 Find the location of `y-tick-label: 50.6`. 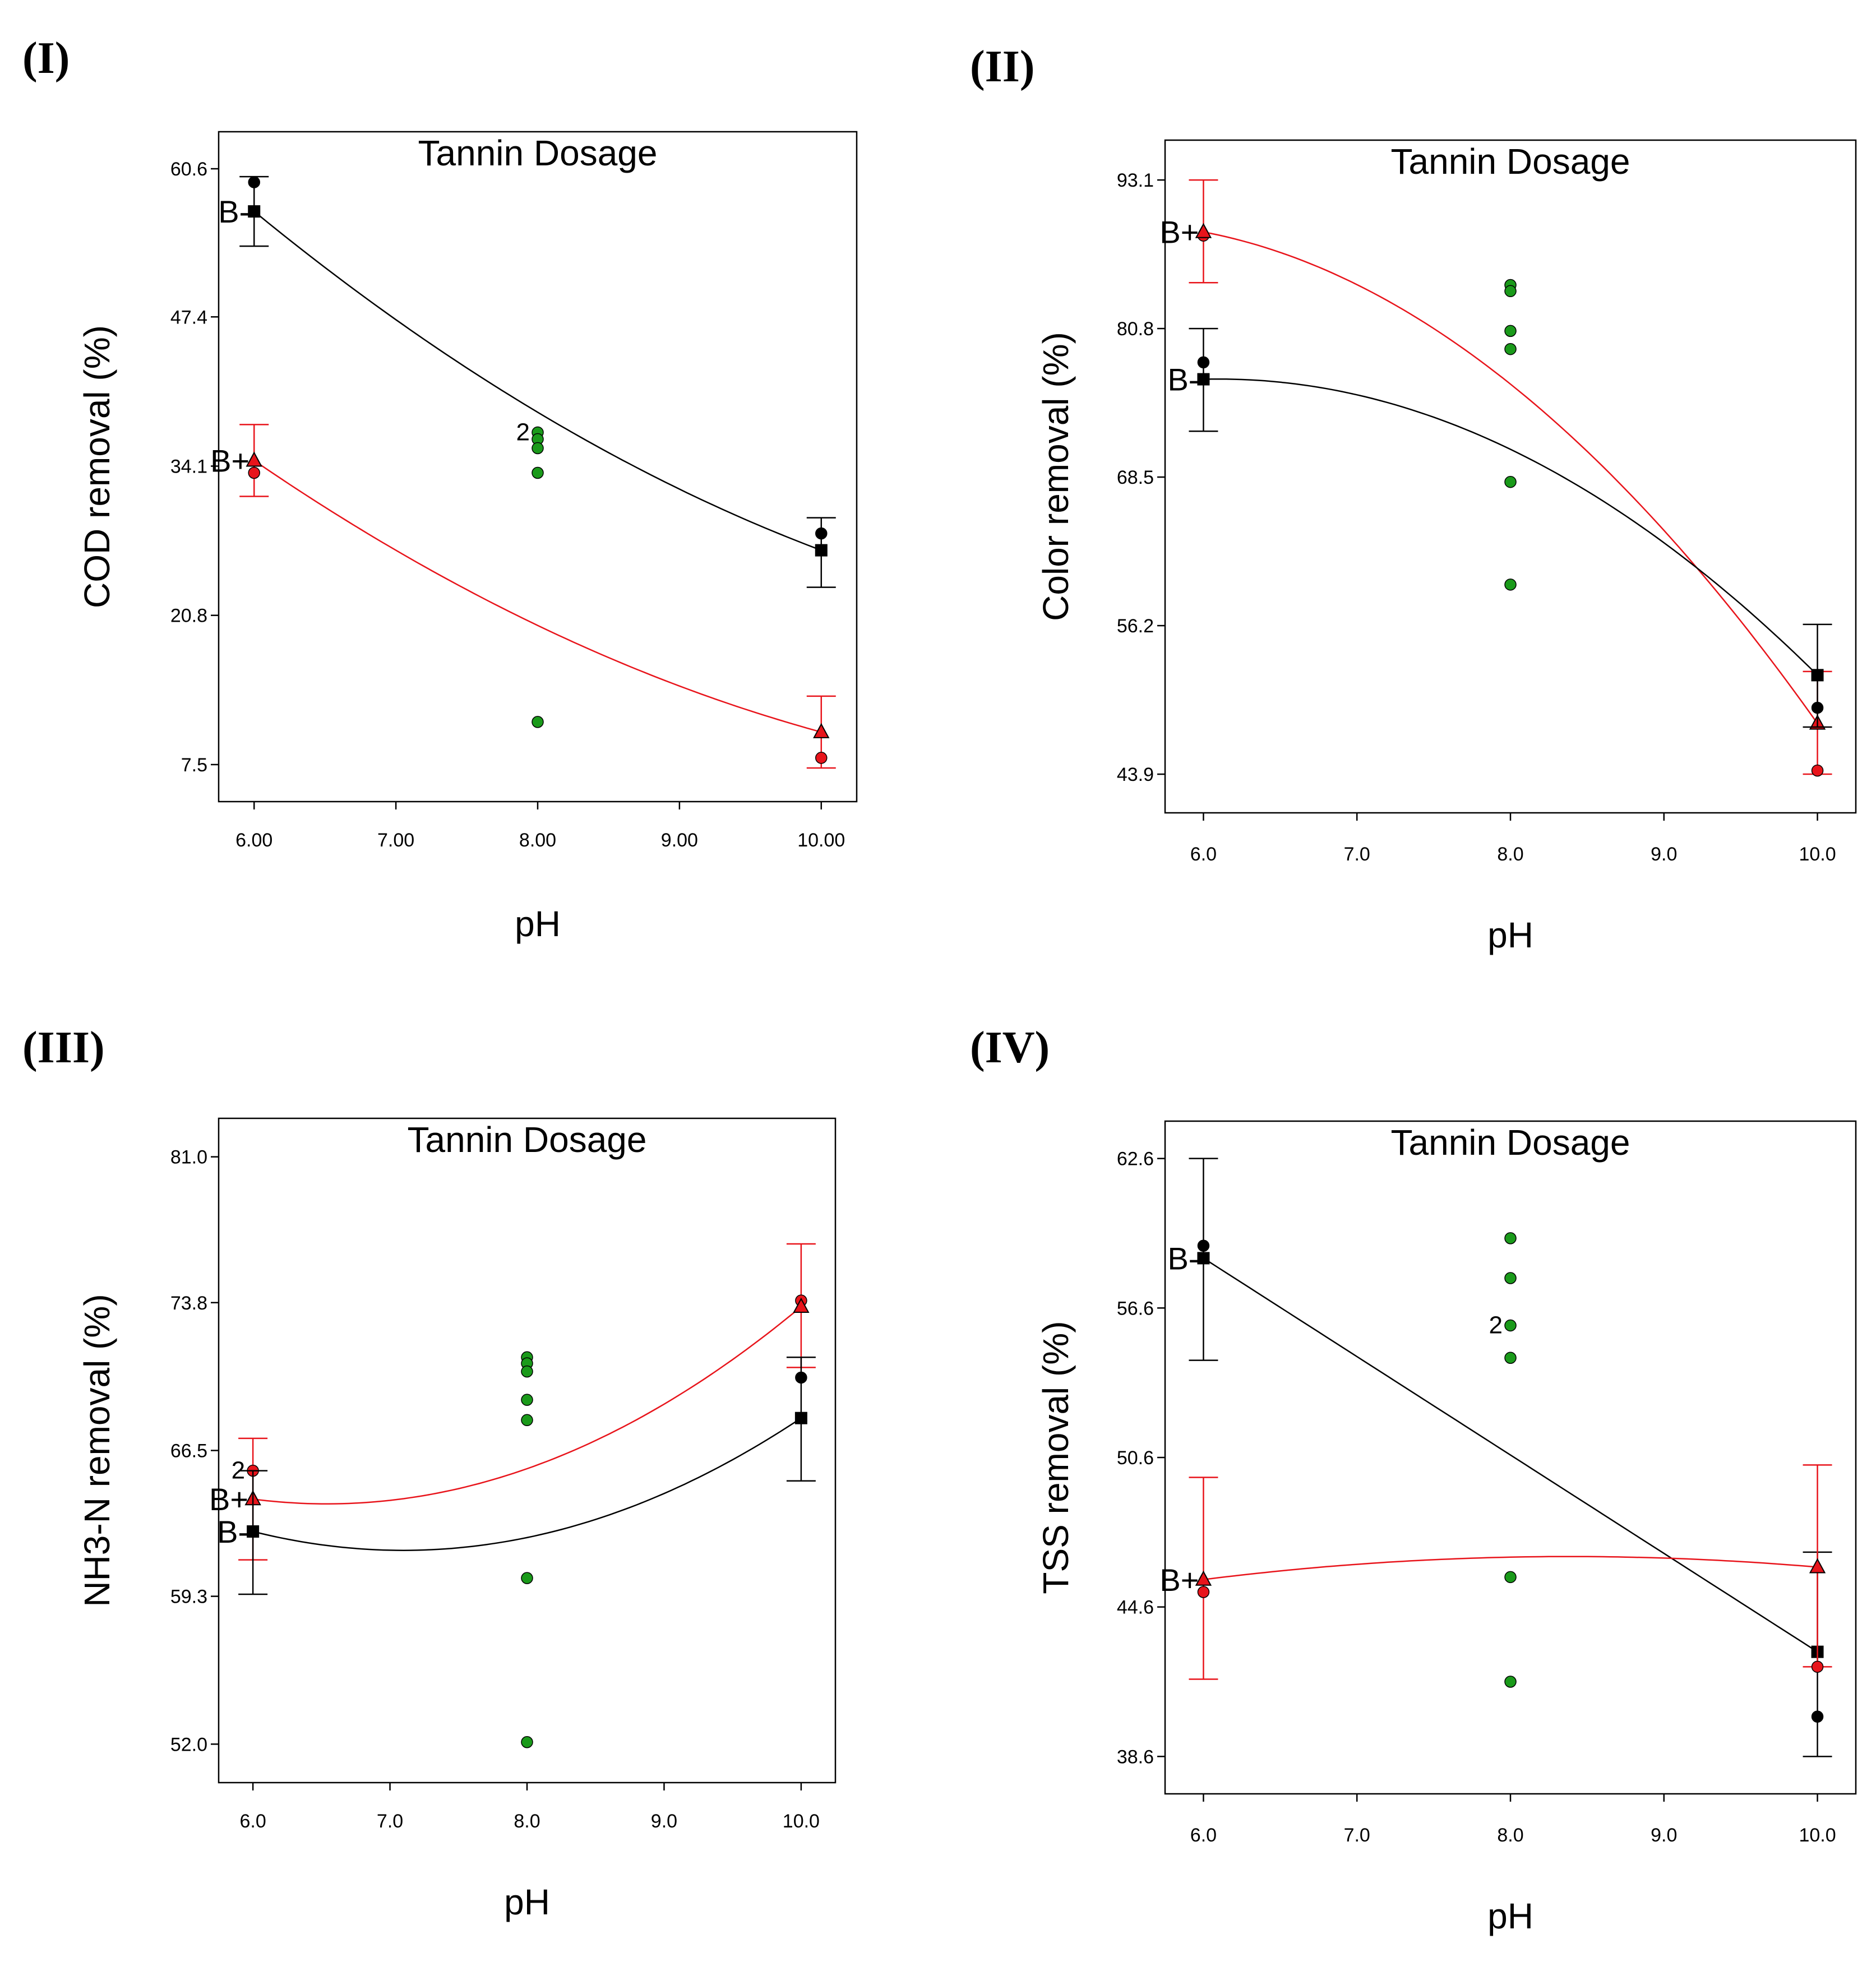

y-tick-label: 50.6 is located at coordinates (1135, 1458).